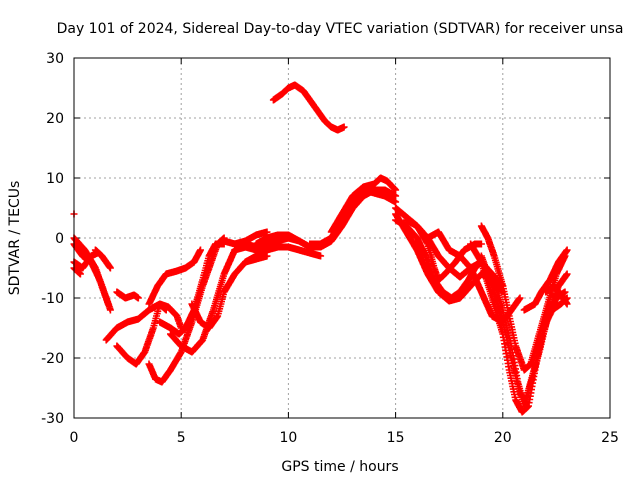 The image size is (640, 480). What do you see at coordinates (15, 238) in the screenshot?
I see `y-axis-label: SDTVAR / TECUs` at bounding box center [15, 238].